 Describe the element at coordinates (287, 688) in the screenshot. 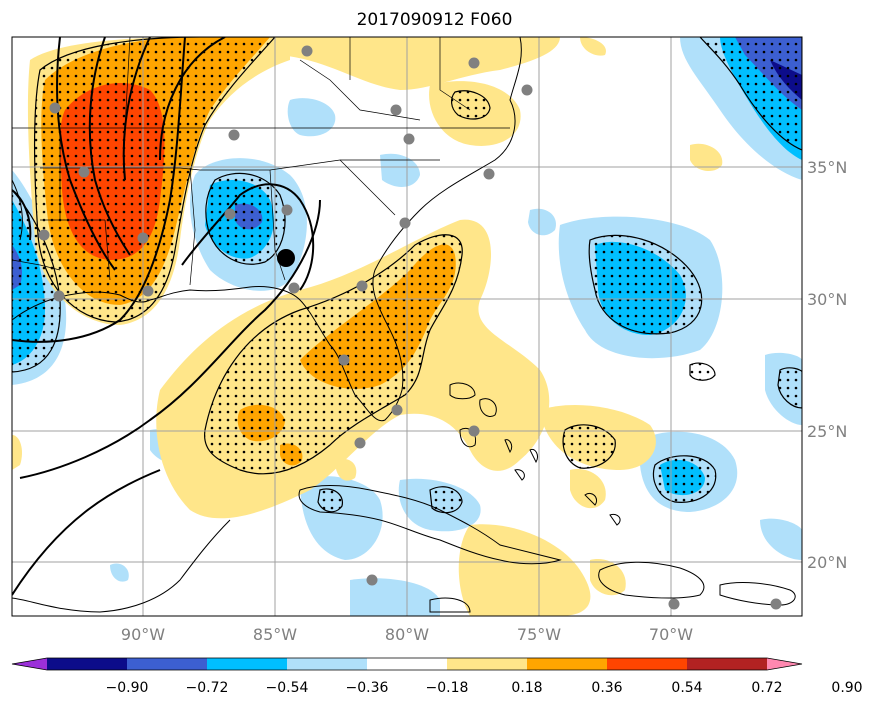

I see `colorbar-tick-label: −0.54` at that location.